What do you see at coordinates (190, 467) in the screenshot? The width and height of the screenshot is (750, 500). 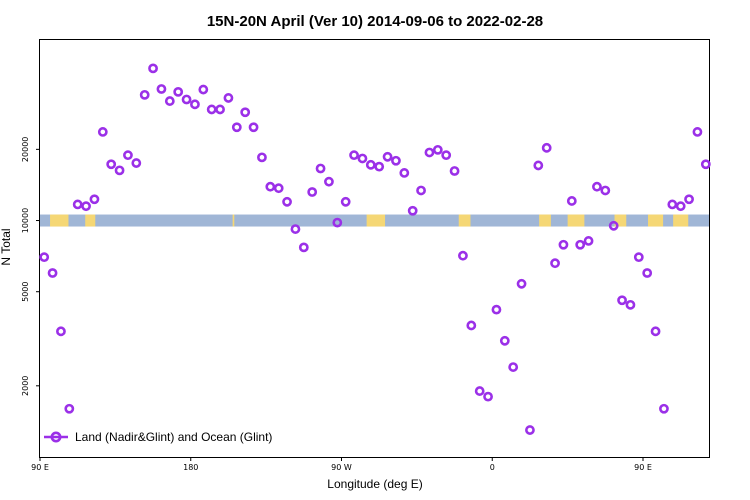 I see `x-tick-label: 180` at bounding box center [190, 467].